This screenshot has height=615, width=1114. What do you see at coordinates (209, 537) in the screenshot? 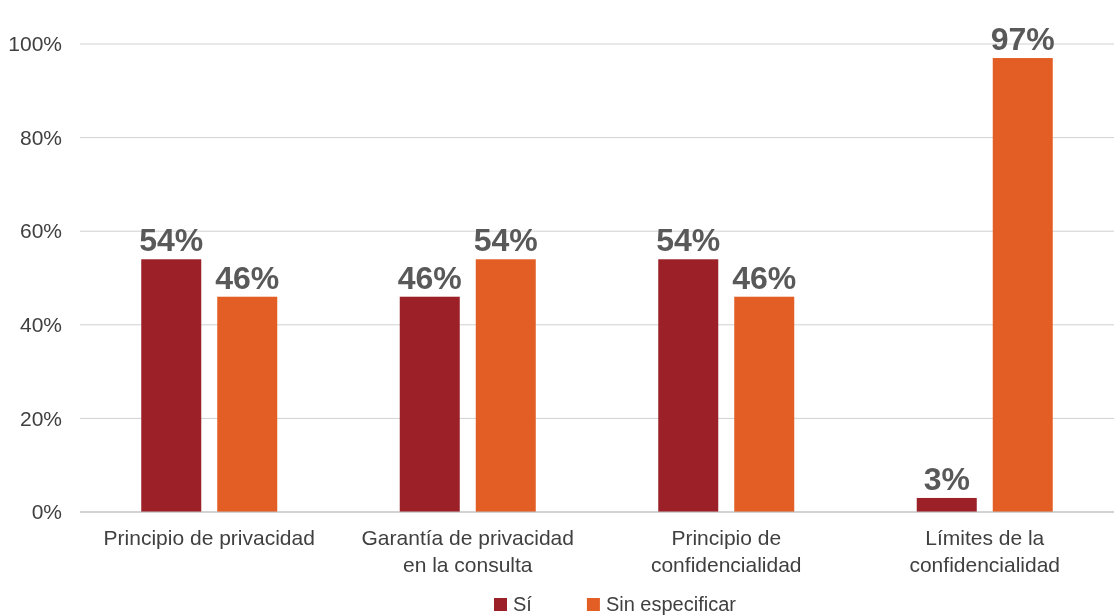
I see `x-tick-label: Principio de privacidad` at bounding box center [209, 537].